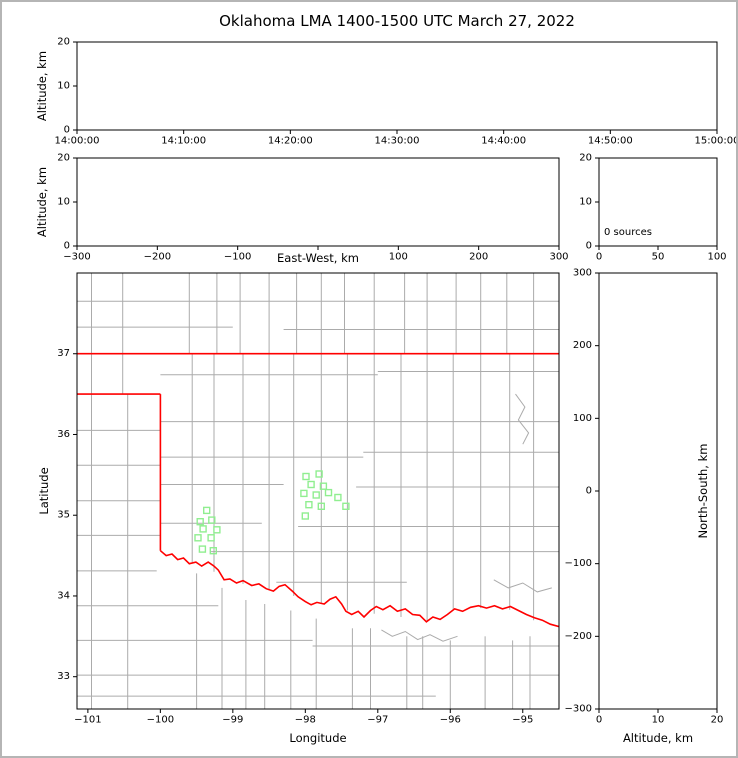 Image resolution: width=738 pixels, height=758 pixels. I want to click on y-tick-label: 37, so click(63, 353).